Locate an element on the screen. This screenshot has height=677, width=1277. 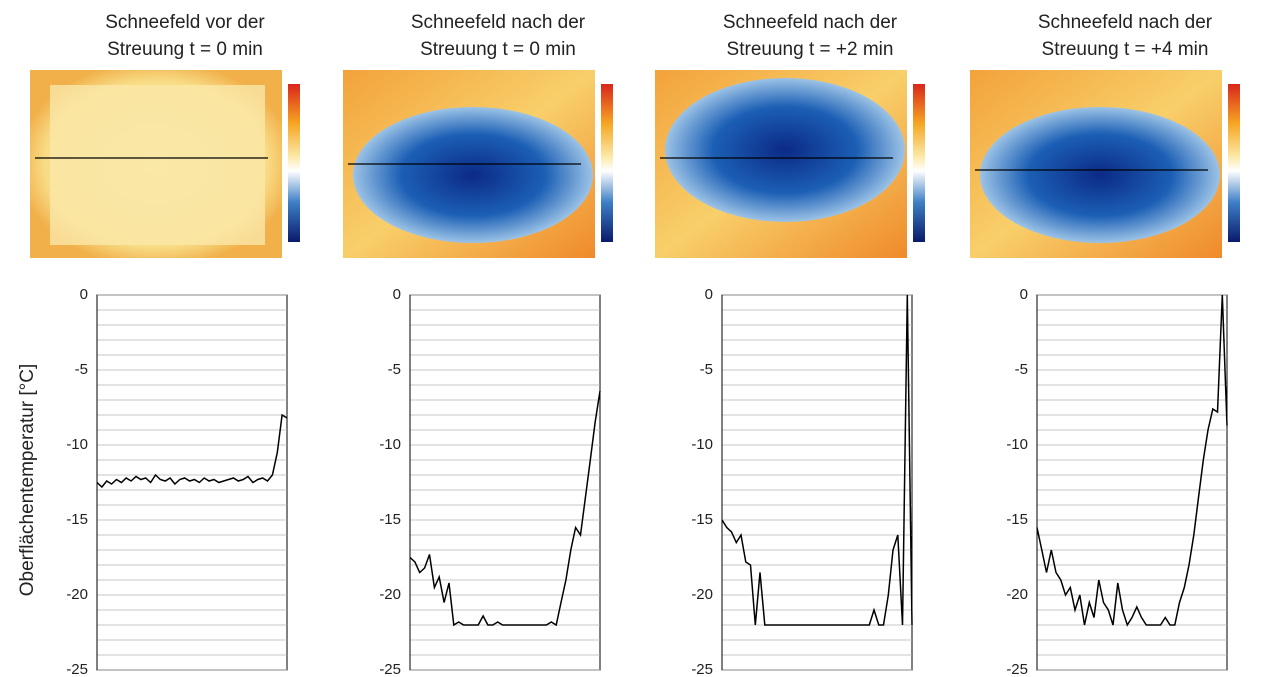
y-axis-label: Oberflächentemperatur [°C] is located at coordinates (27, 480).